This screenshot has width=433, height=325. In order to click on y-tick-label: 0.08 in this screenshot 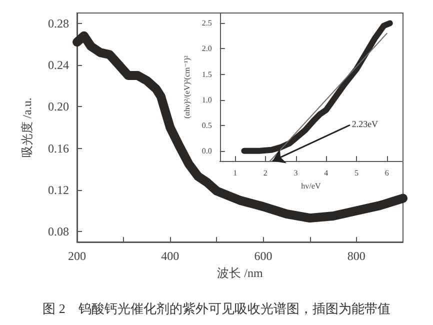, I will do `click(58, 231)`.